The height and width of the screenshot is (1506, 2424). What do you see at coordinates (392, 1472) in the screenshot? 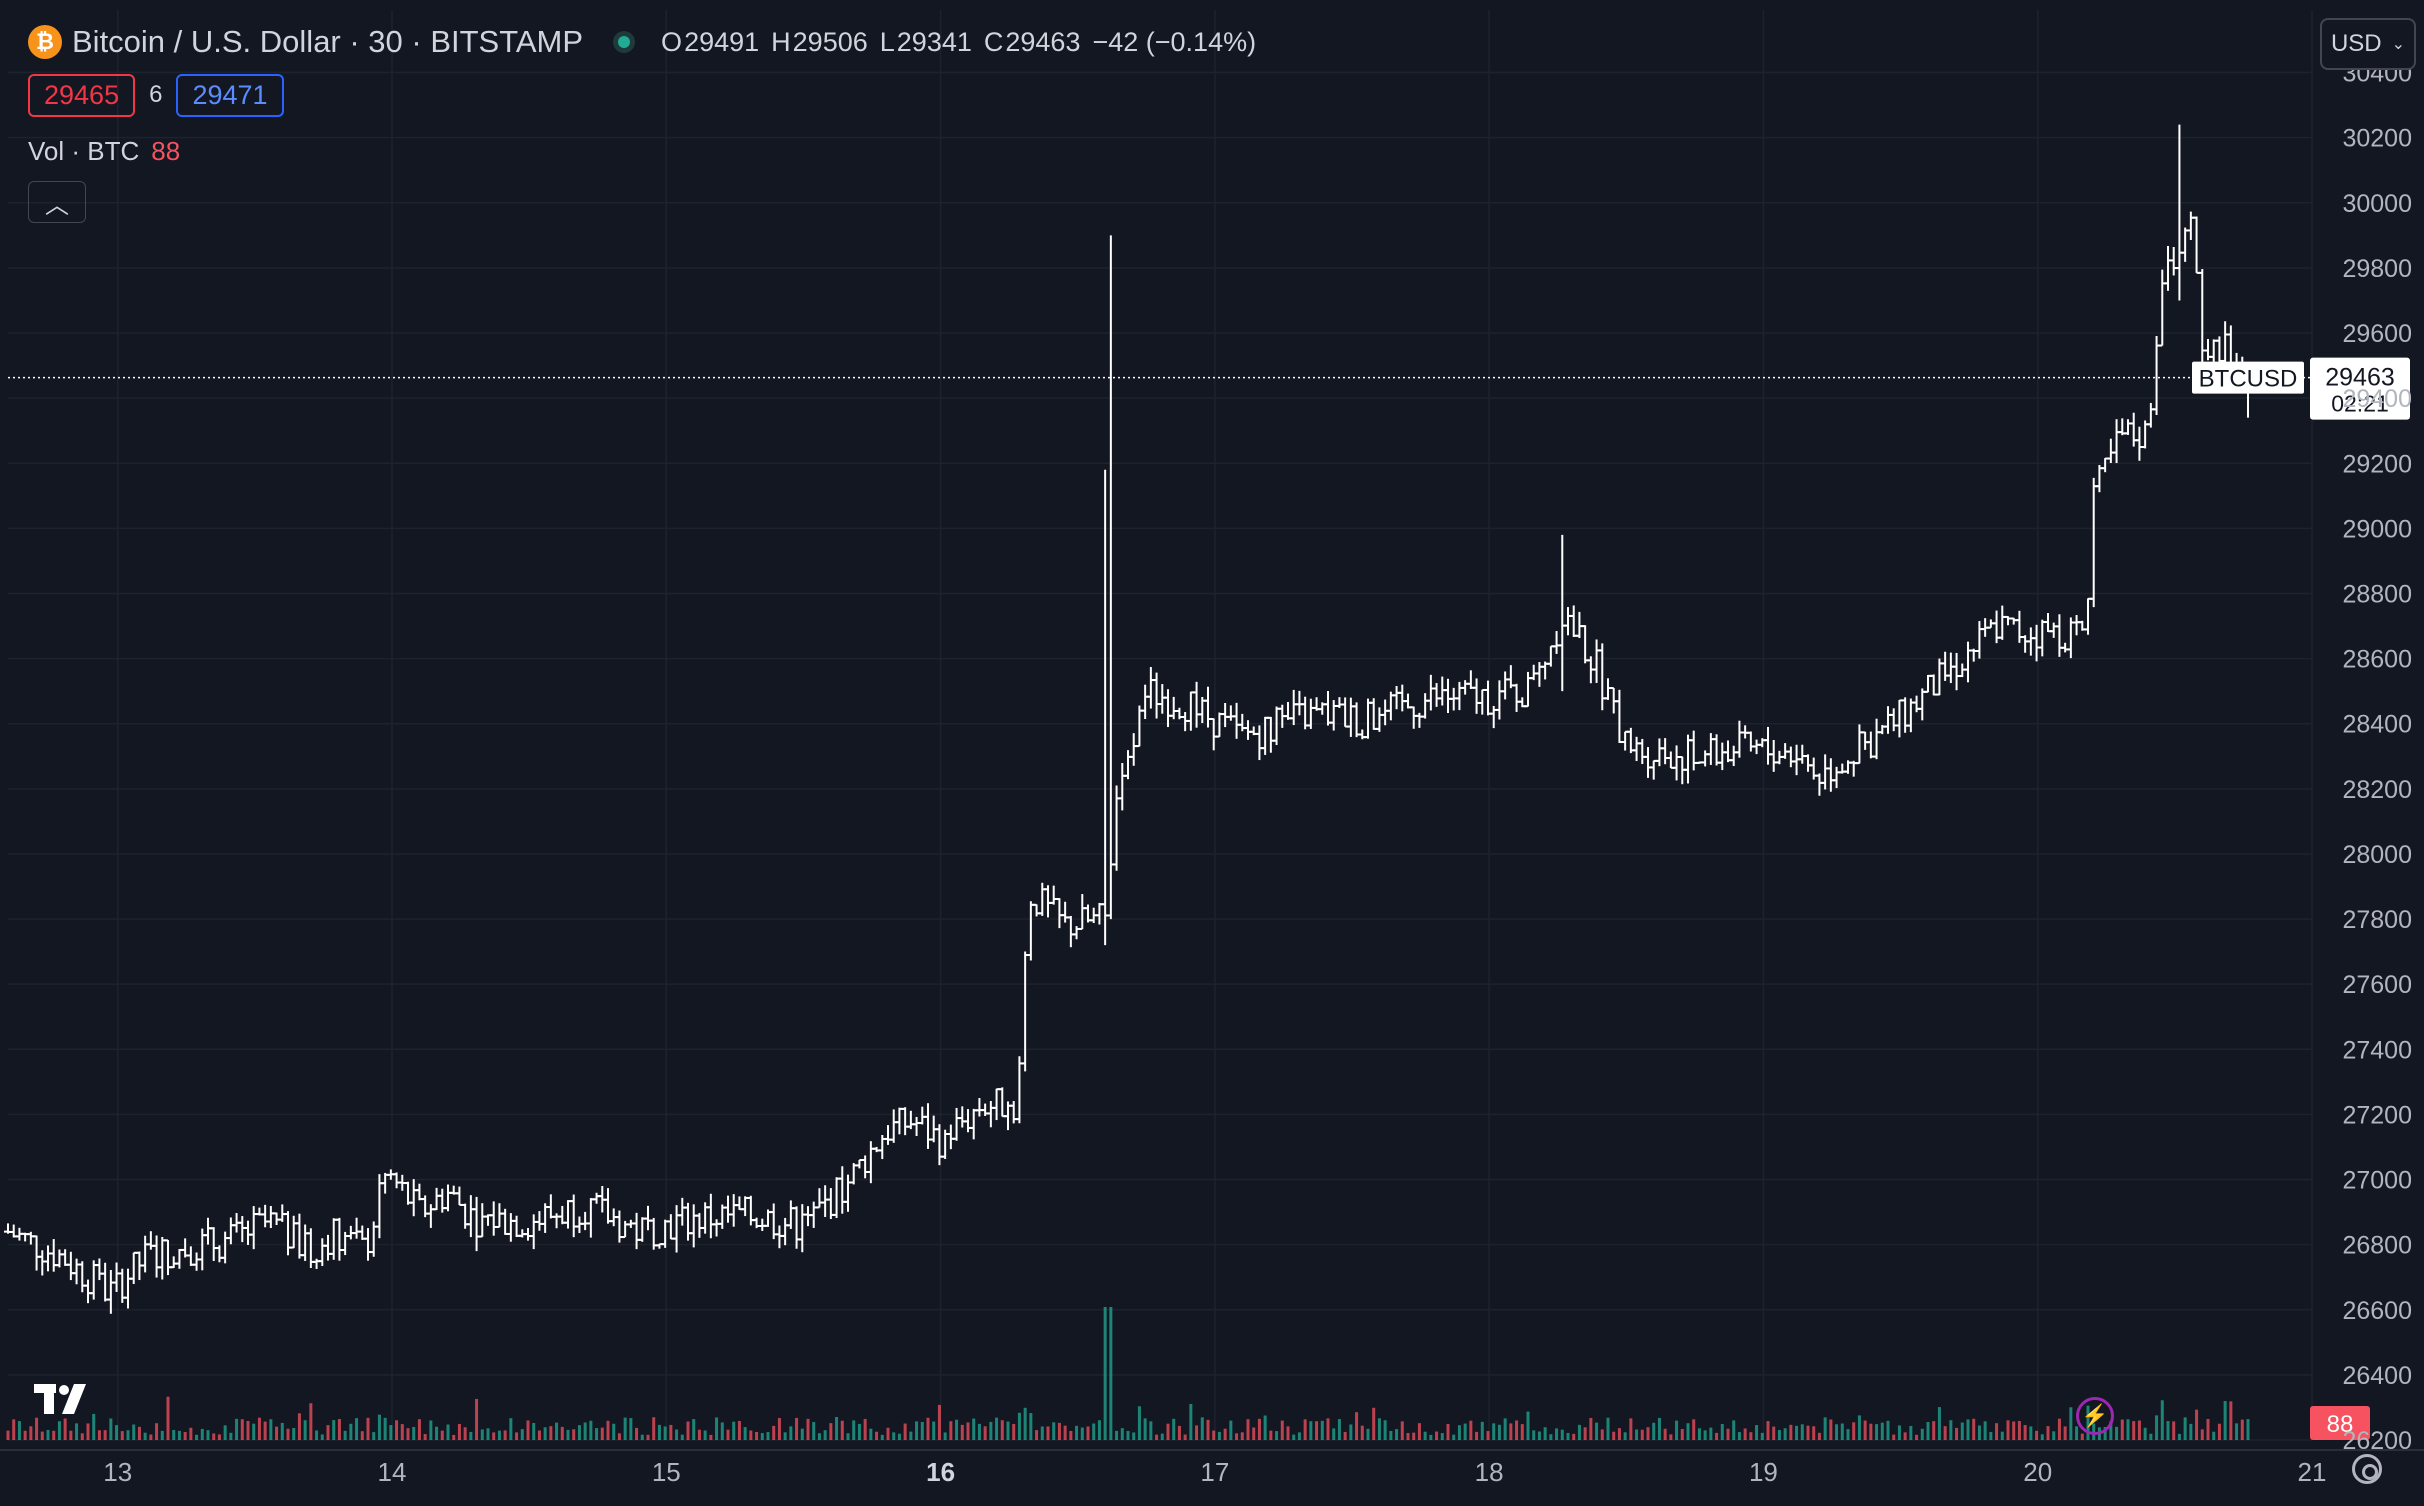
I see `time-tick-label: 14` at bounding box center [392, 1472].